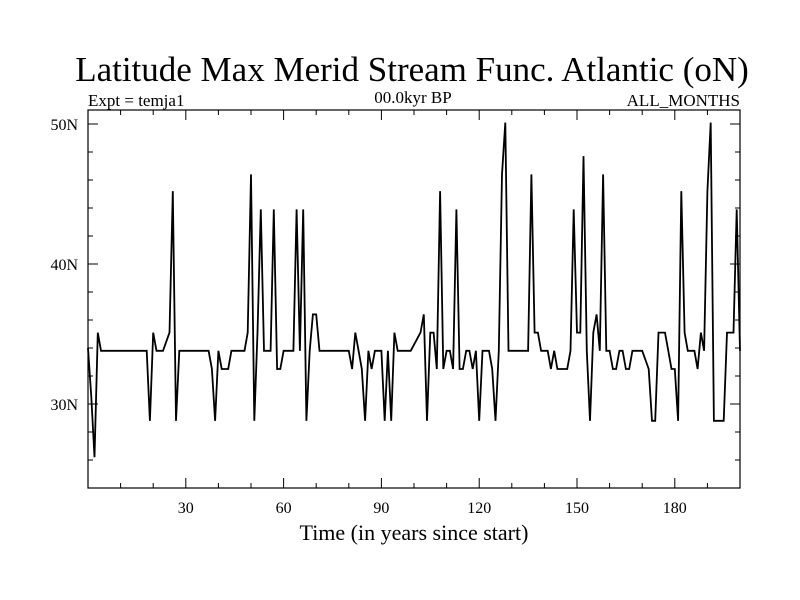 The height and width of the screenshot is (600, 800). Describe the element at coordinates (414, 532) in the screenshot. I see `x-axis-label: Time (in years since start)` at that location.